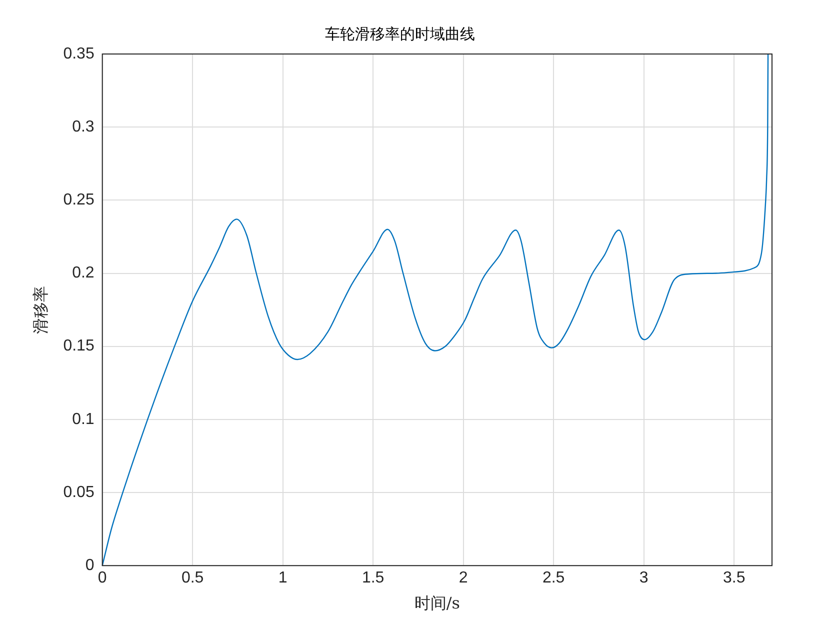 The height and width of the screenshot is (630, 840). Describe the element at coordinates (373, 578) in the screenshot. I see `x-tick-label: 1.5` at that location.